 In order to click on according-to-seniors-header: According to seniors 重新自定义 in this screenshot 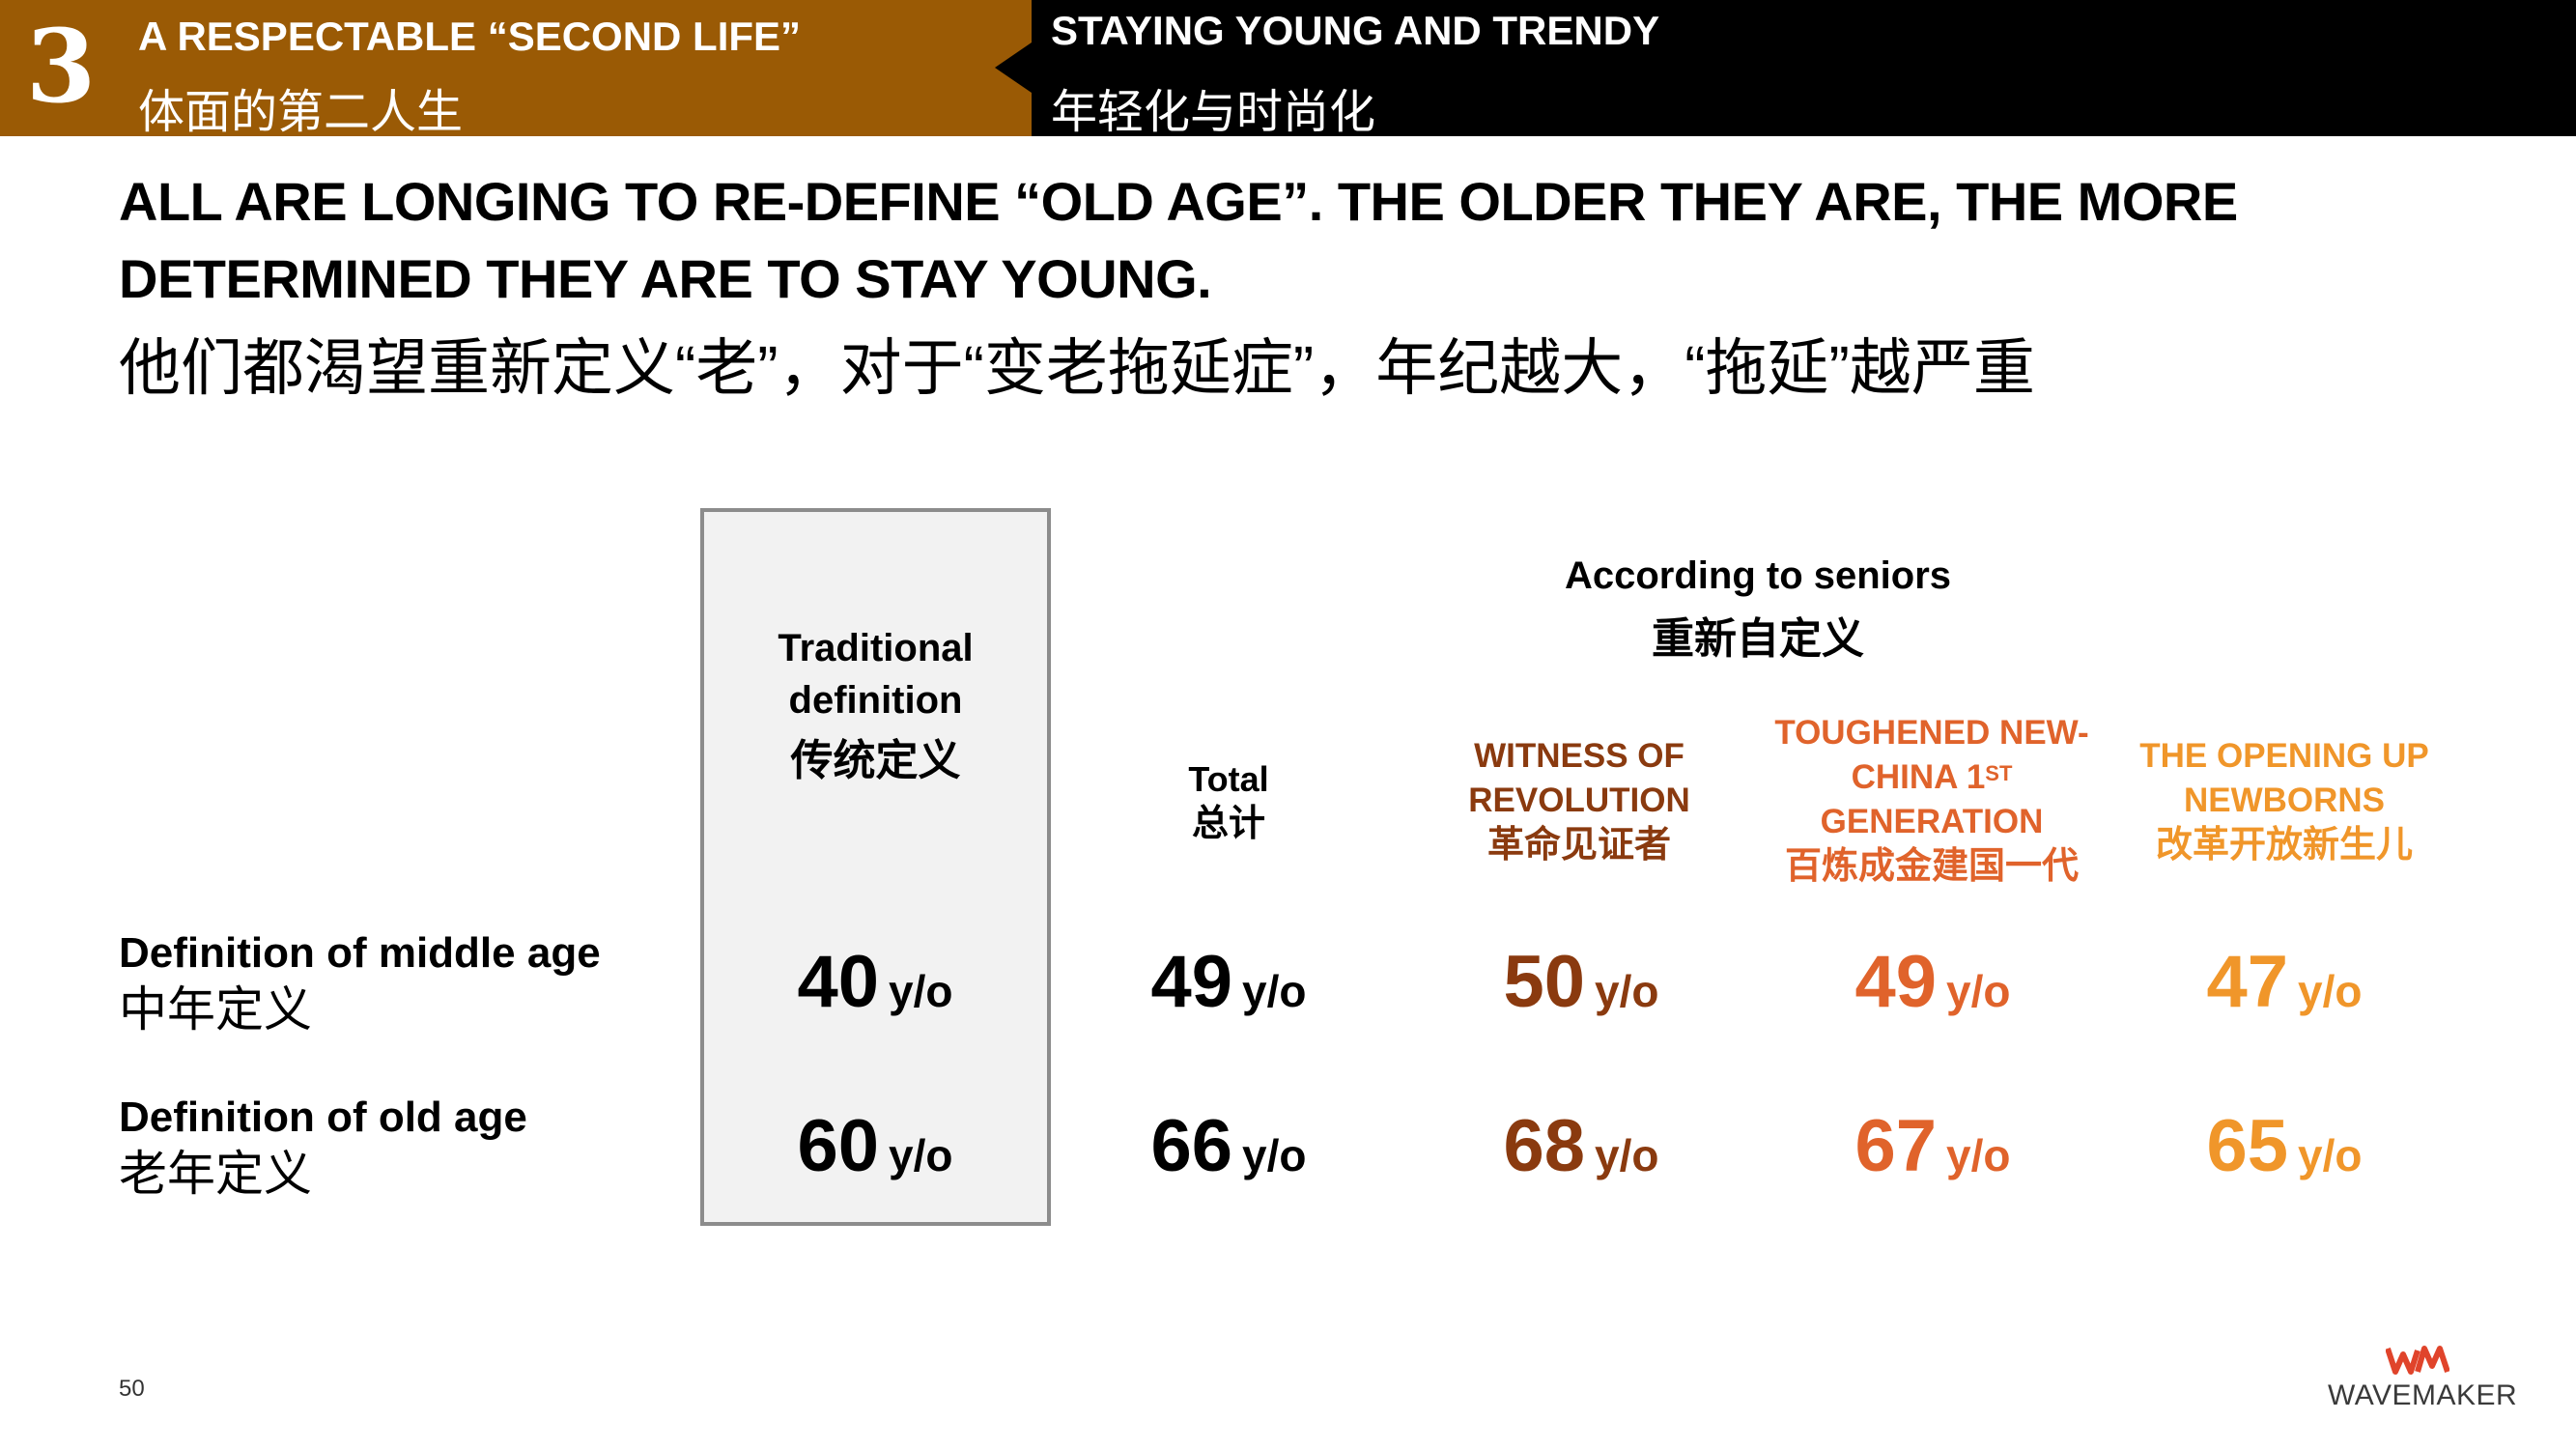, I will do `click(1758, 608)`.